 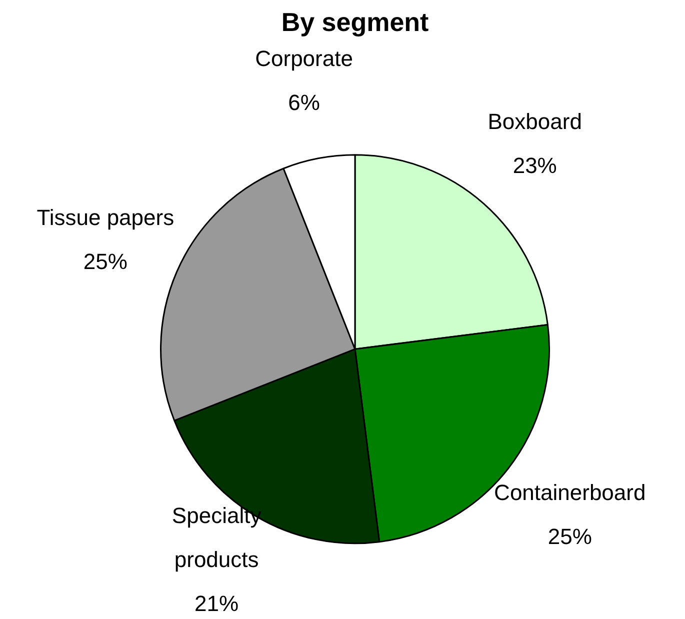 What do you see at coordinates (570, 492) in the screenshot?
I see `slice-label: Containerboard` at bounding box center [570, 492].